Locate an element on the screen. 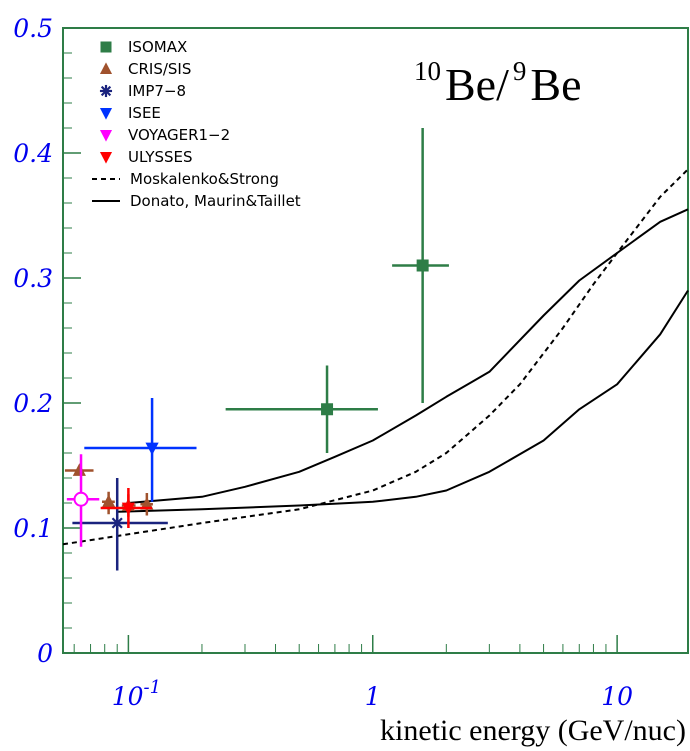  legend-item-donato-maurin-taillet: Donato, Maurin&Taillet is located at coordinates (196, 201).